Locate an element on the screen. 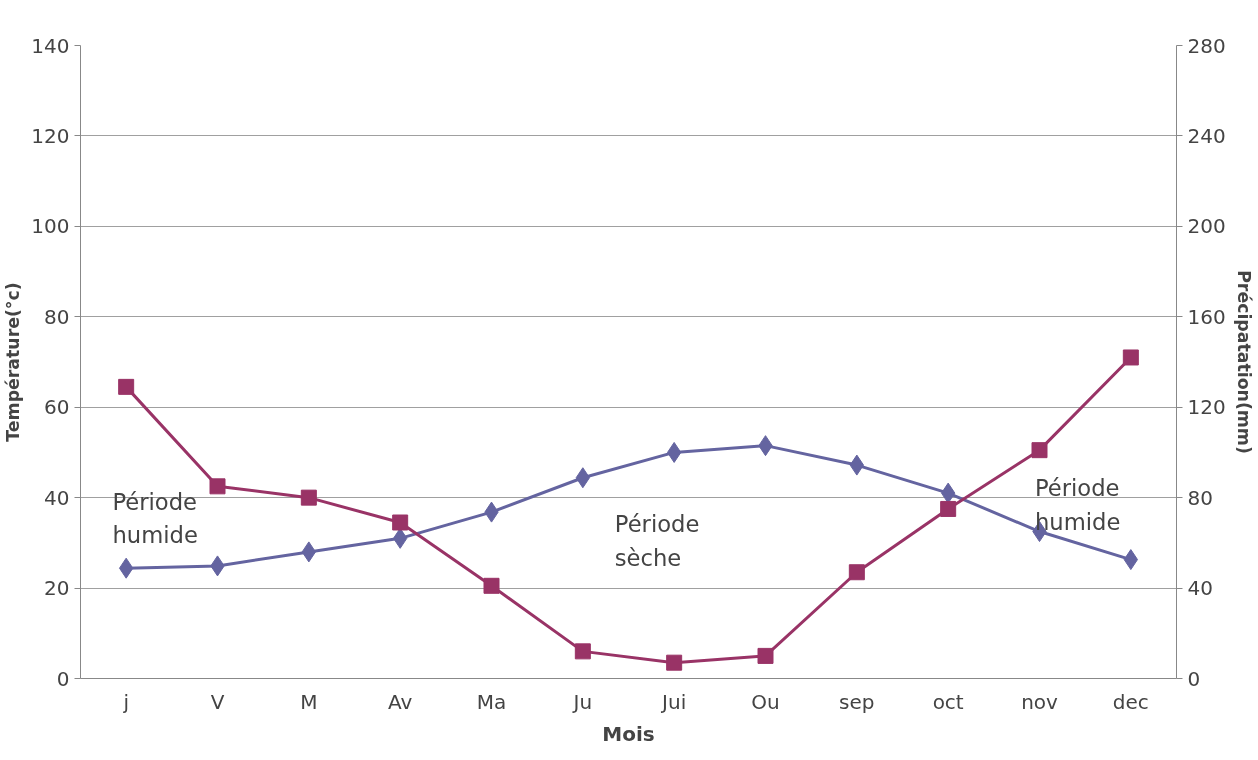  x-tick-label: Av is located at coordinates (400, 701).